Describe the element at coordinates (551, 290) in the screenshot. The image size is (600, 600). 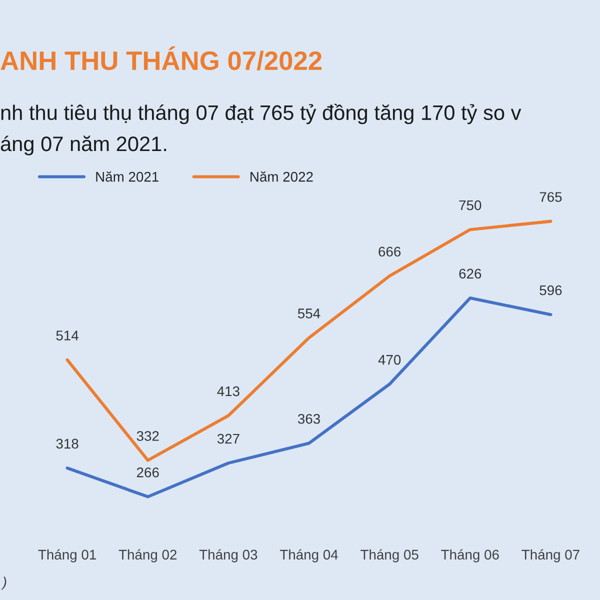
I see `data-label: 596` at that location.